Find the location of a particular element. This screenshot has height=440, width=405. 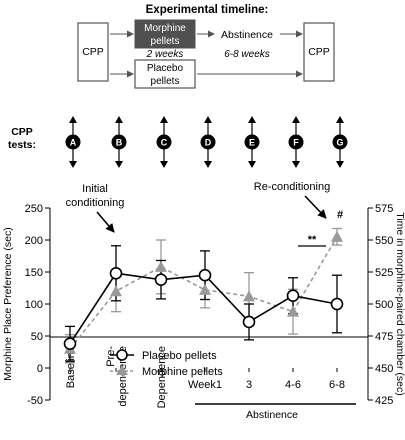

initial-conditioning-label-1: Initial is located at coordinates (95, 189).